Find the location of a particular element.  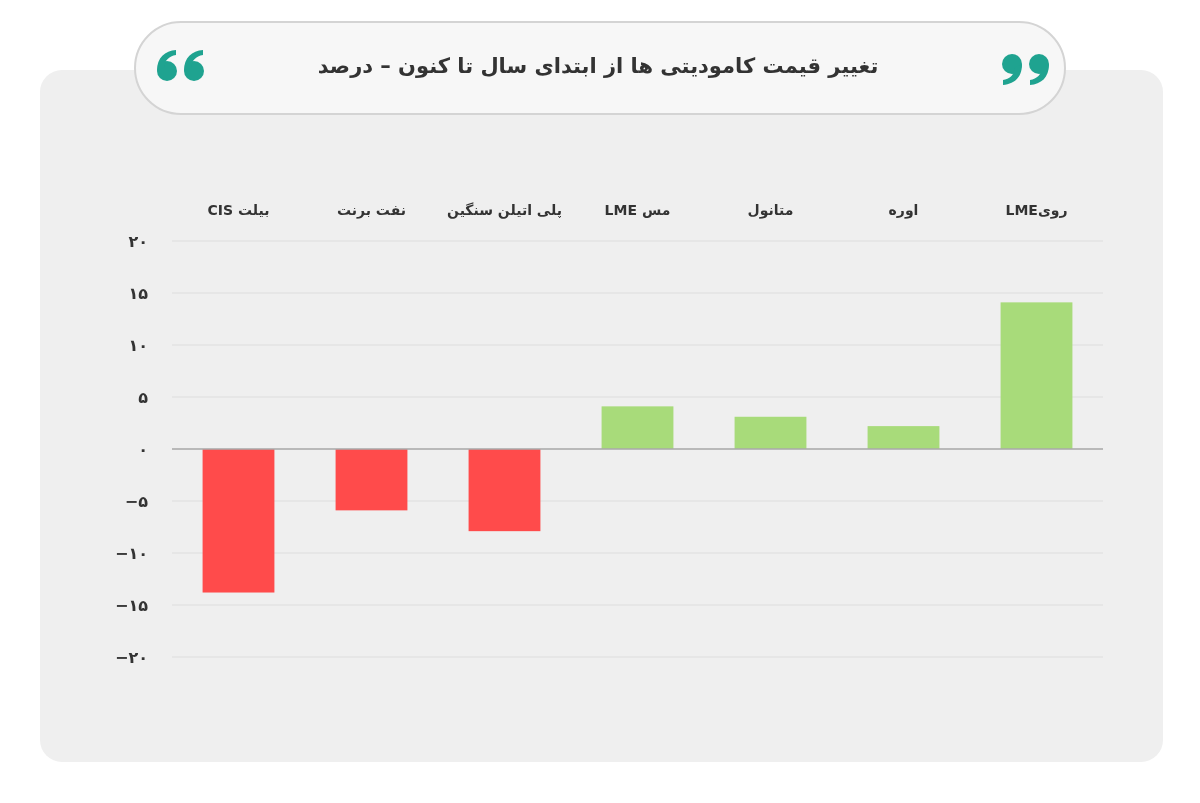

y-tick-label: −۵ is located at coordinates (136, 501).